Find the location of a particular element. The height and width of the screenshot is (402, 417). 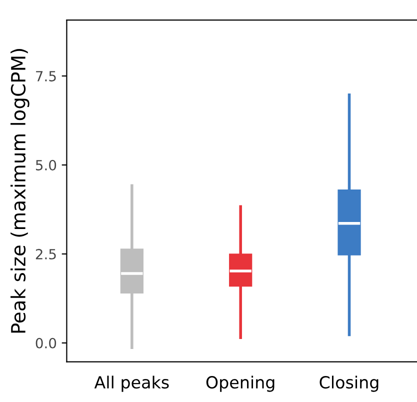

y-tick-label: 0.0 is located at coordinates (46, 343).